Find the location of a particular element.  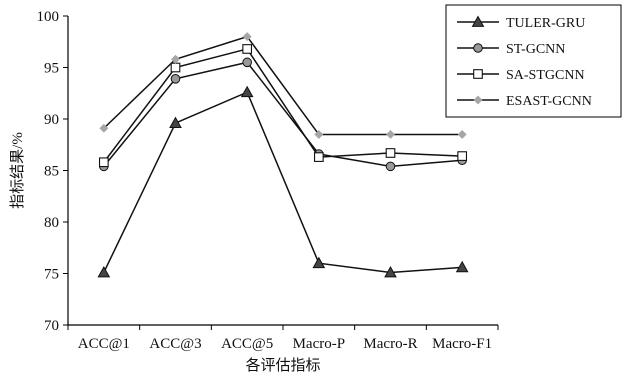

legend-label: TULER-GRU is located at coordinates (545, 23).